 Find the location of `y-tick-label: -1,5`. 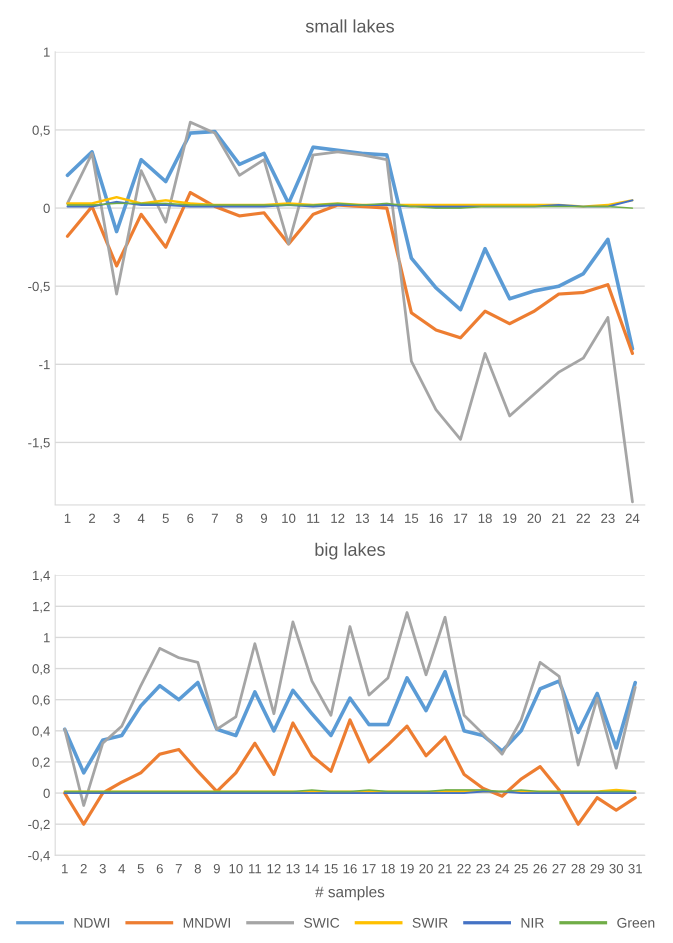

y-tick-label: -1,5 is located at coordinates (39, 443).